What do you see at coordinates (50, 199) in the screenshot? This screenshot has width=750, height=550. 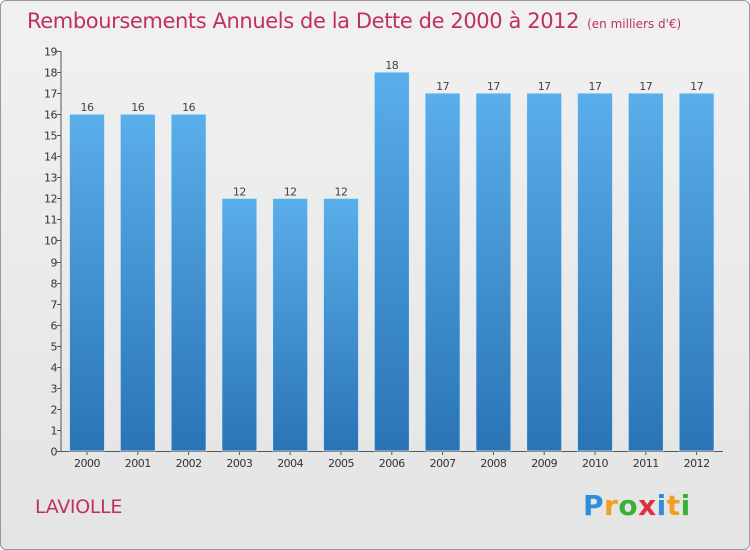 I see `y-tick-label: 12` at bounding box center [50, 199].